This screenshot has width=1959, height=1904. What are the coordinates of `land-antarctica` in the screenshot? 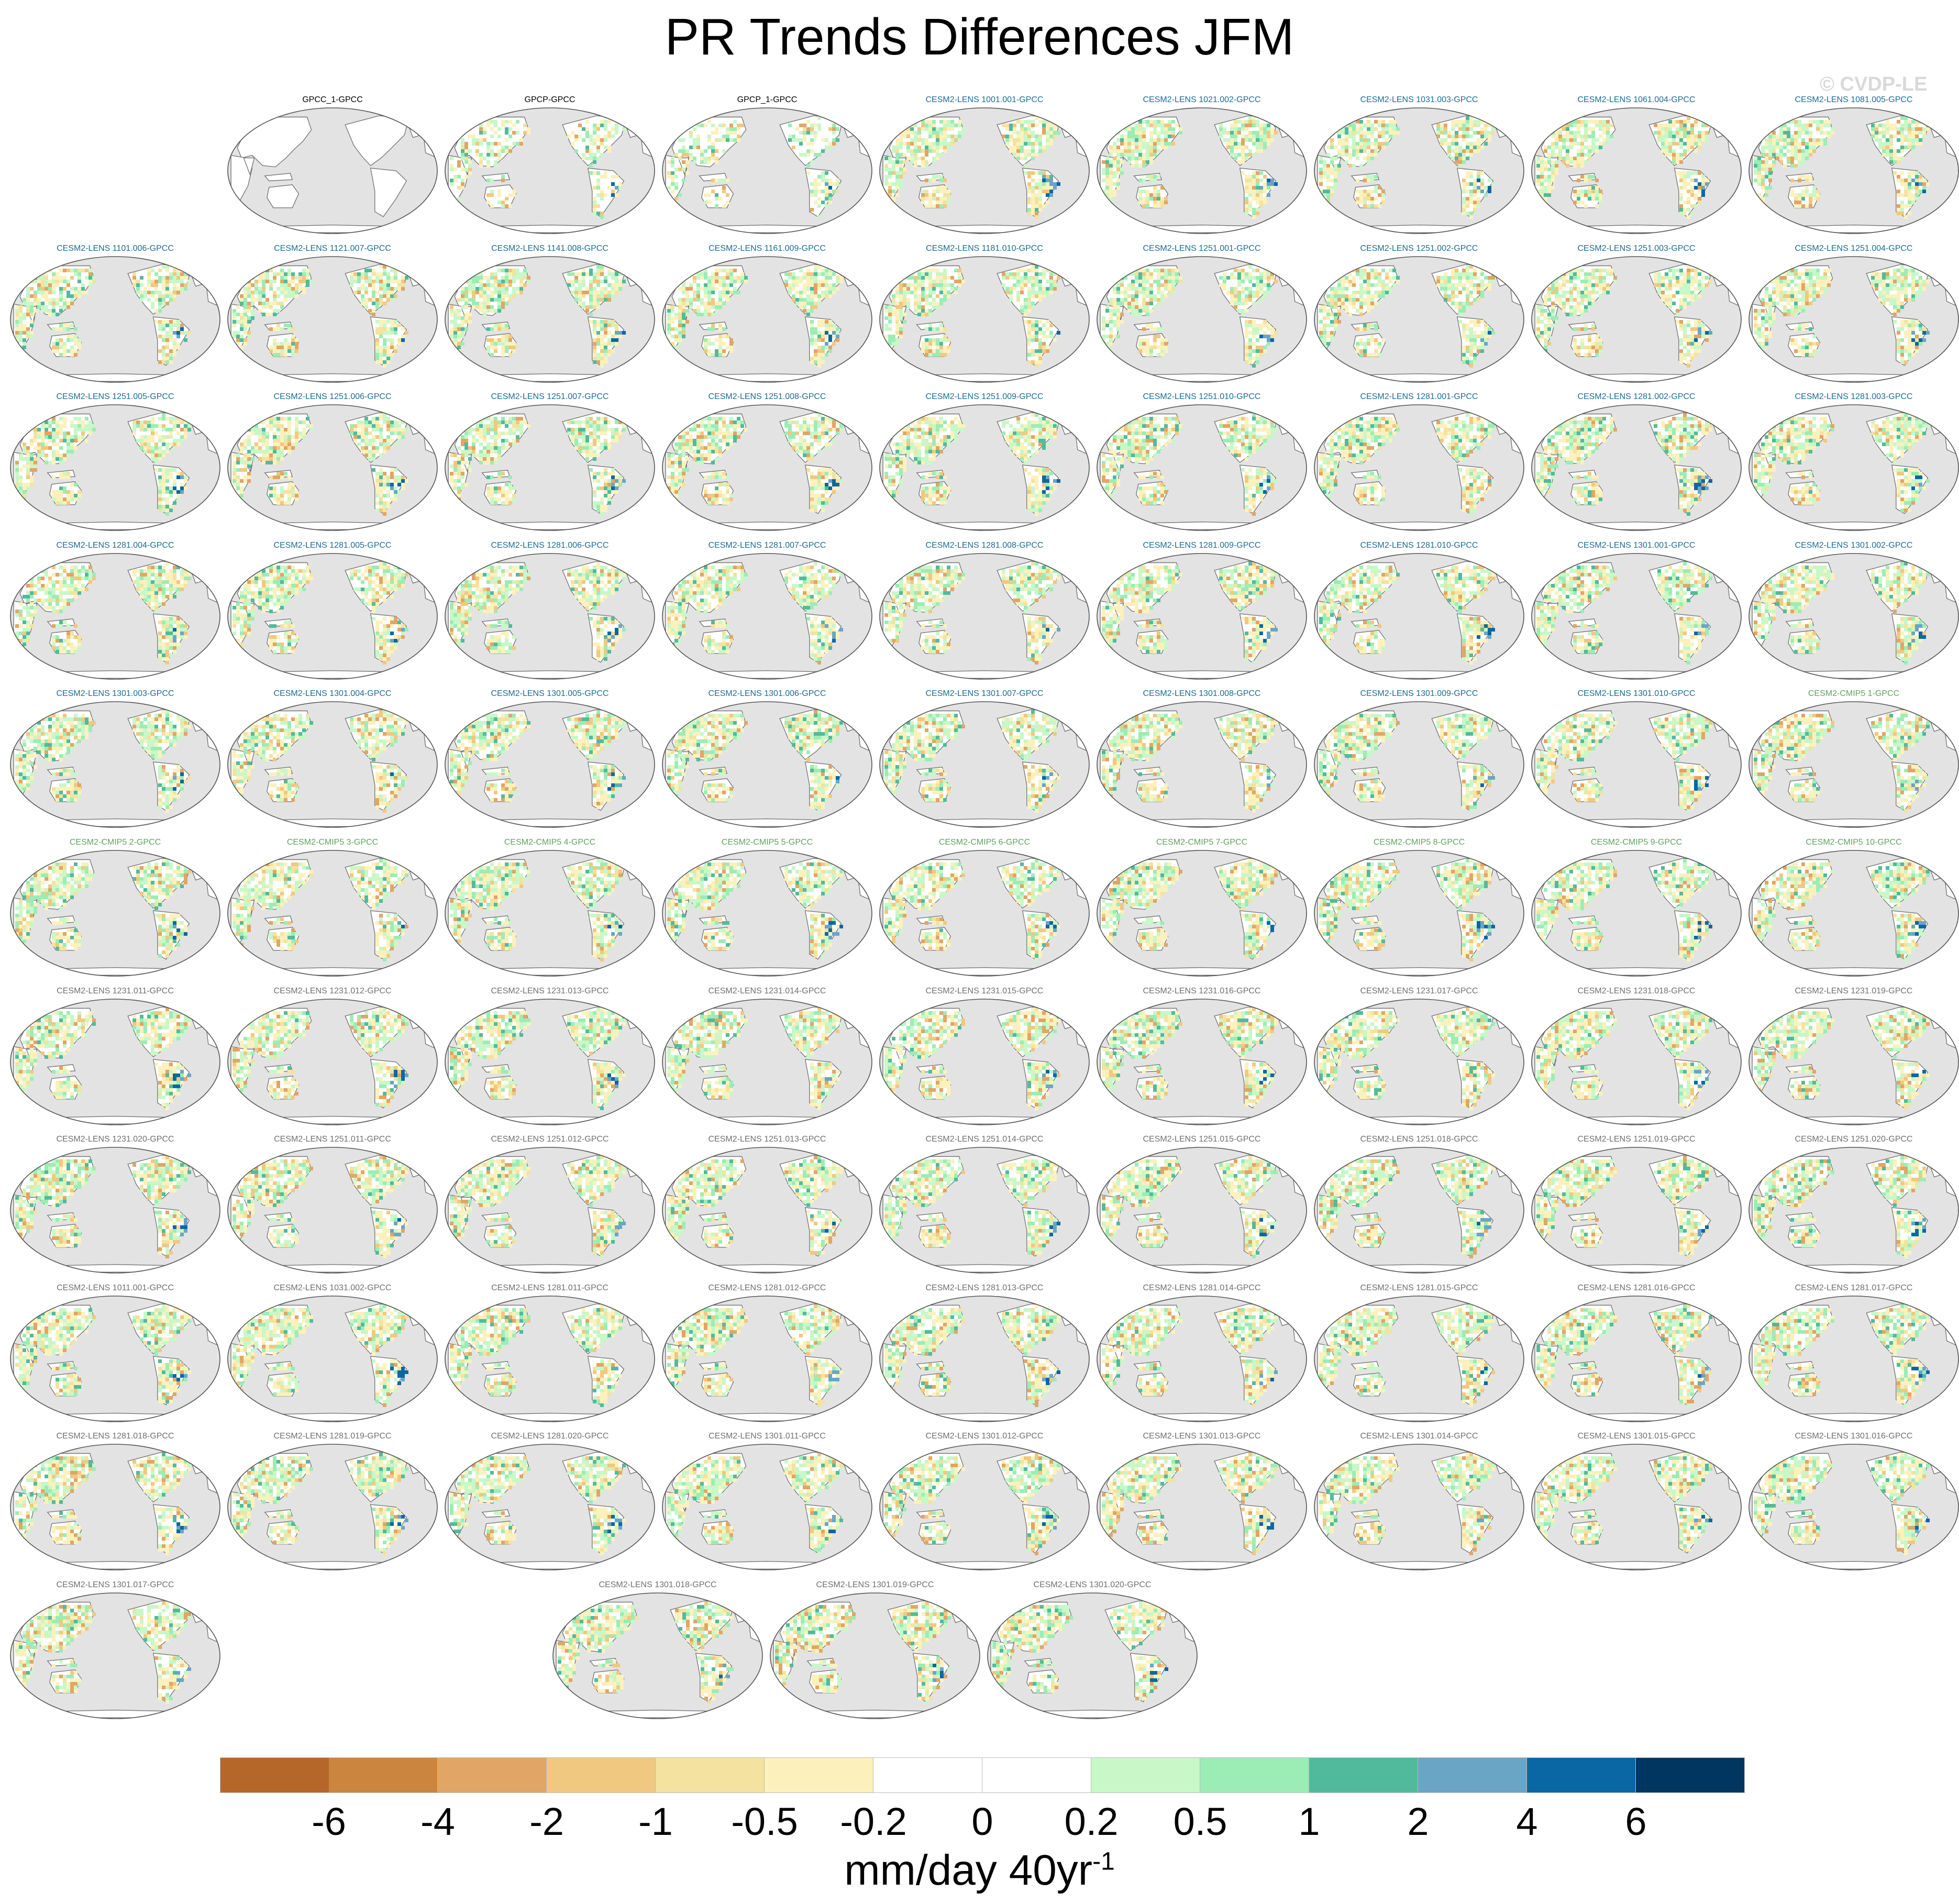 It's located at (1202, 378).